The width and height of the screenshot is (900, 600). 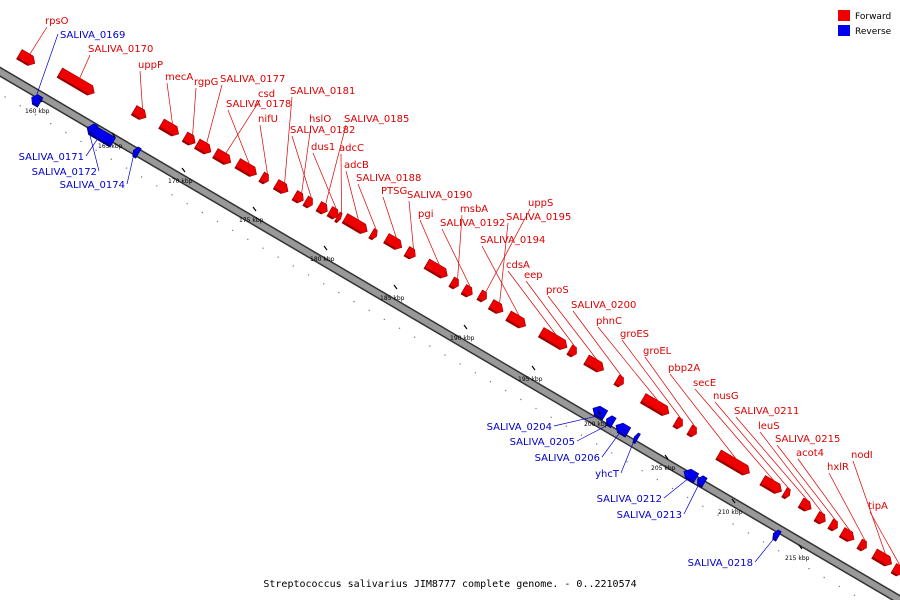 I want to click on tick-210kbp-mark, so click(x=733, y=501).